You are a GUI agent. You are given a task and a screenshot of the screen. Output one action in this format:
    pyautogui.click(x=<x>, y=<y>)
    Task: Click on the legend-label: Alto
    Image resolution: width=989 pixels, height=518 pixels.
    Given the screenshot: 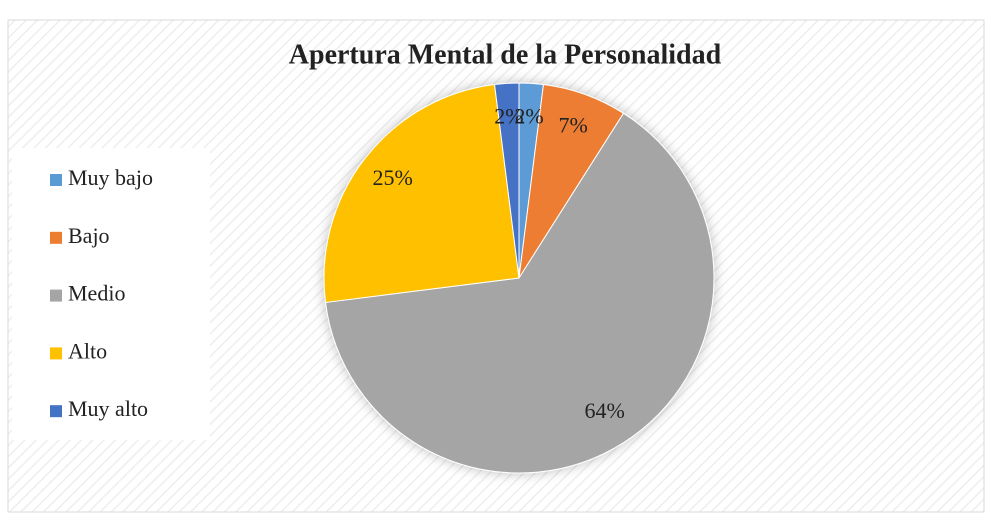 What is the action you would take?
    pyautogui.click(x=87, y=350)
    